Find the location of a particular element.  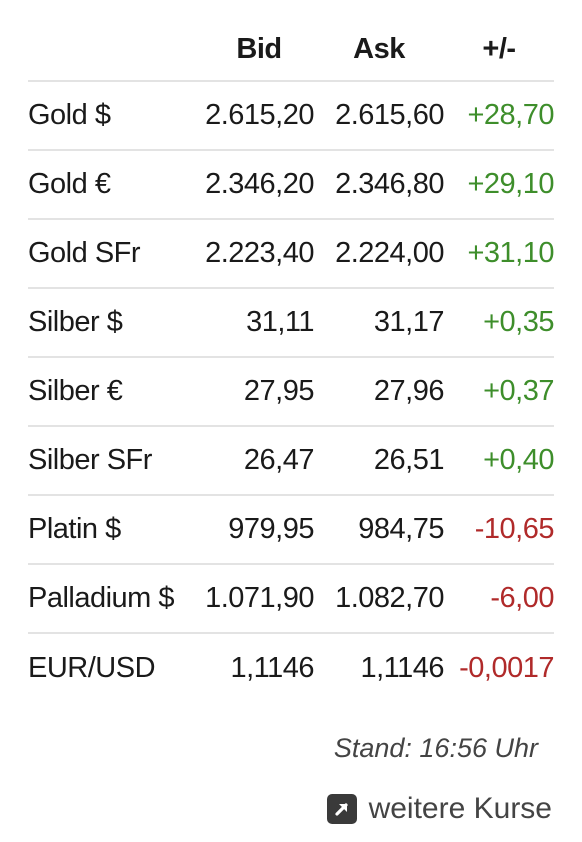

table-row: EUR/USD 1,1146 1,1146 -0,0017 is located at coordinates (291, 667).